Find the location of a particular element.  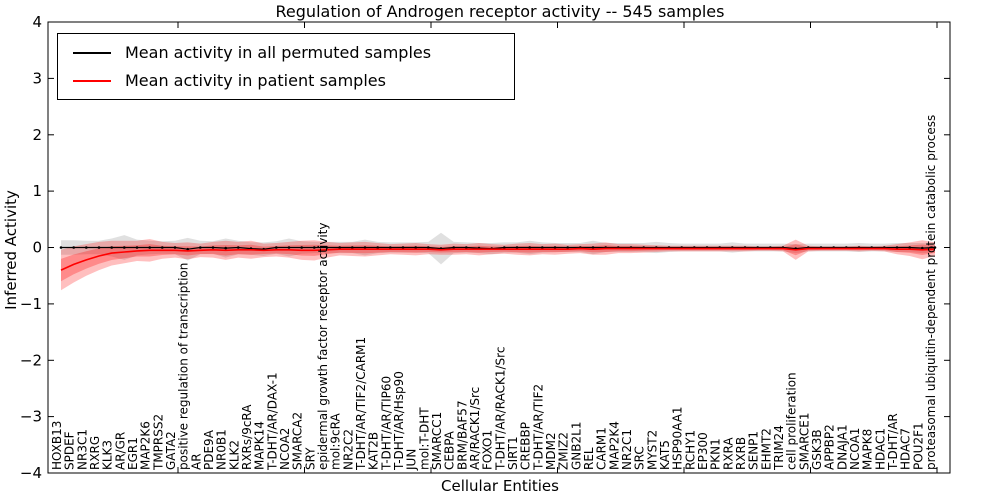

x-tick-label: KLK2 is located at coordinates (234, 455).